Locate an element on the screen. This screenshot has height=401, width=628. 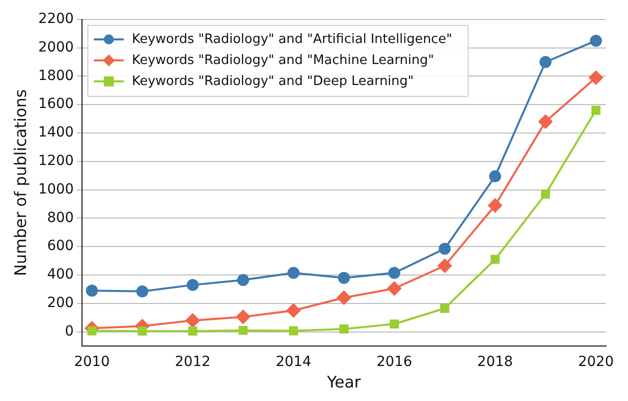
y-tick-label: 600 is located at coordinates (60, 246).